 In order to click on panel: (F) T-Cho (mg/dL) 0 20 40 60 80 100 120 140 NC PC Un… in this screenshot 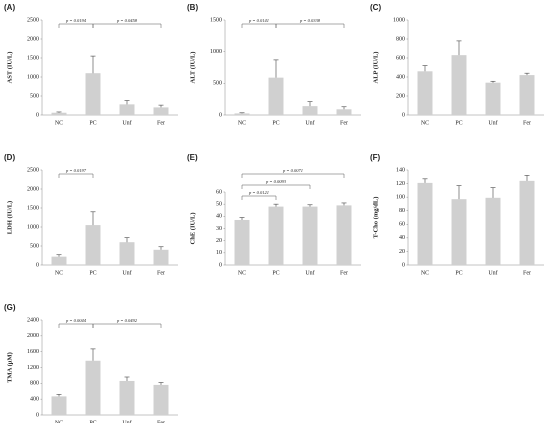, I will do `click(457, 214)`.